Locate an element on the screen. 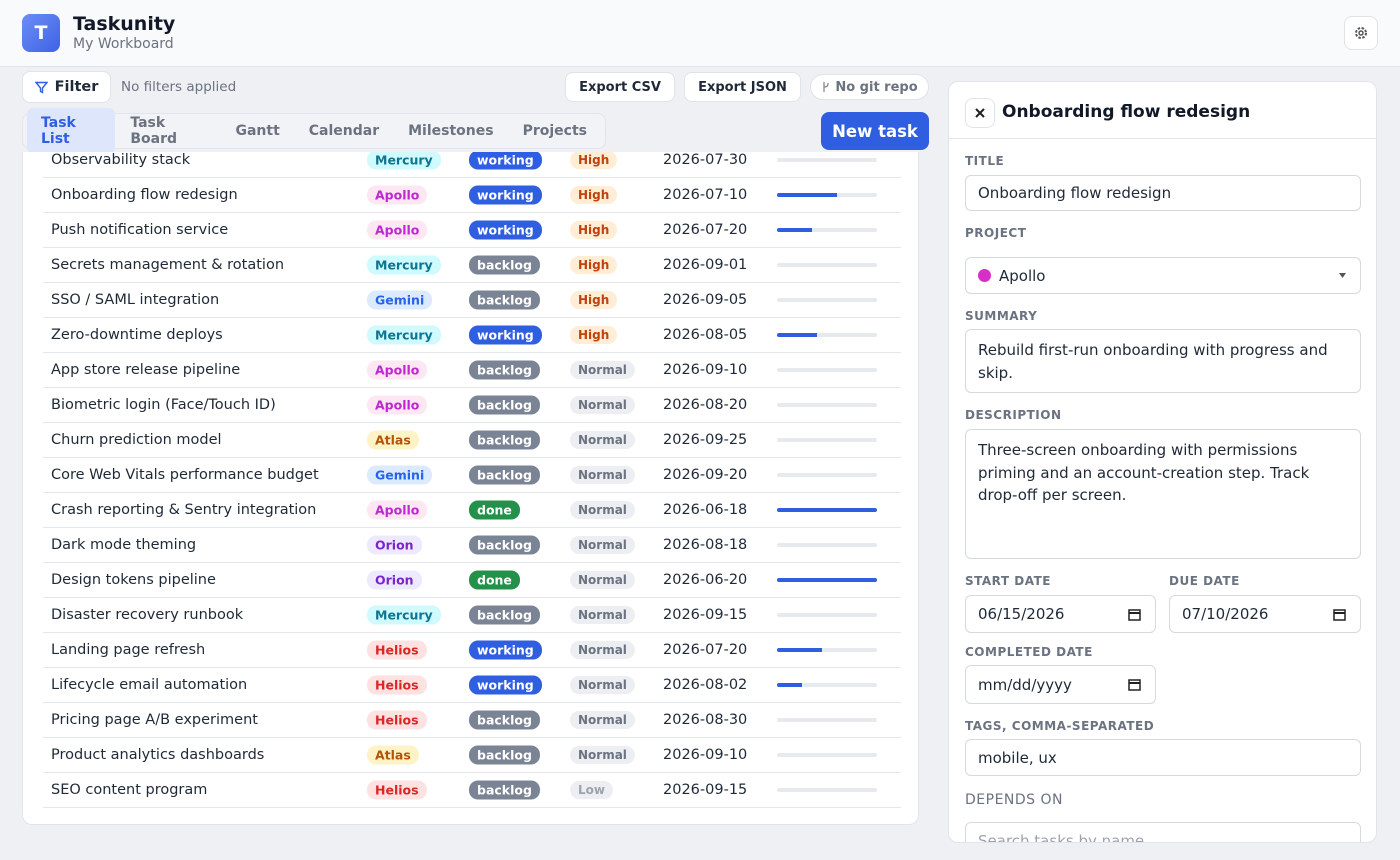  due-date-input: 07/10/2026 is located at coordinates (1265, 614).